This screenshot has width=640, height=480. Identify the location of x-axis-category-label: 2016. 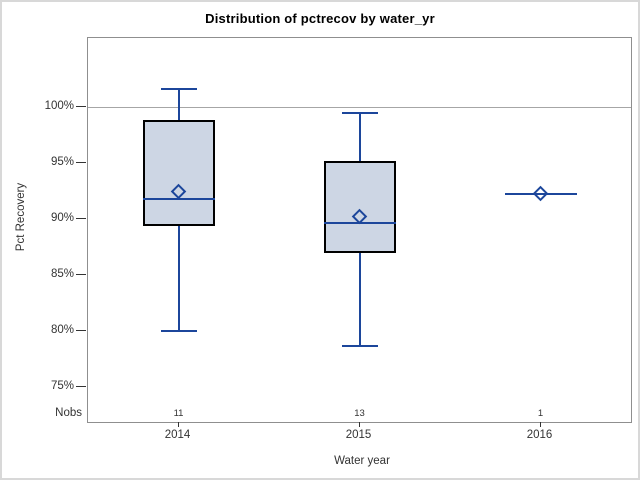
(539, 435).